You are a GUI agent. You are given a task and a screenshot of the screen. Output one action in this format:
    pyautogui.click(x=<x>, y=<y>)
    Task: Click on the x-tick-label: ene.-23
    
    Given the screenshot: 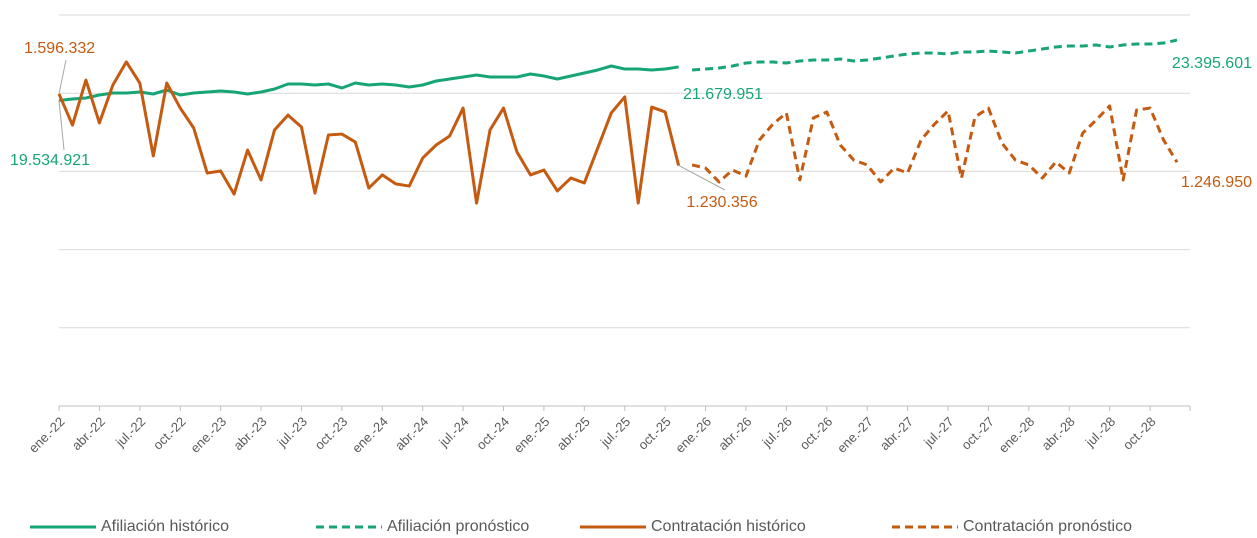 What is the action you would take?
    pyautogui.click(x=208, y=435)
    